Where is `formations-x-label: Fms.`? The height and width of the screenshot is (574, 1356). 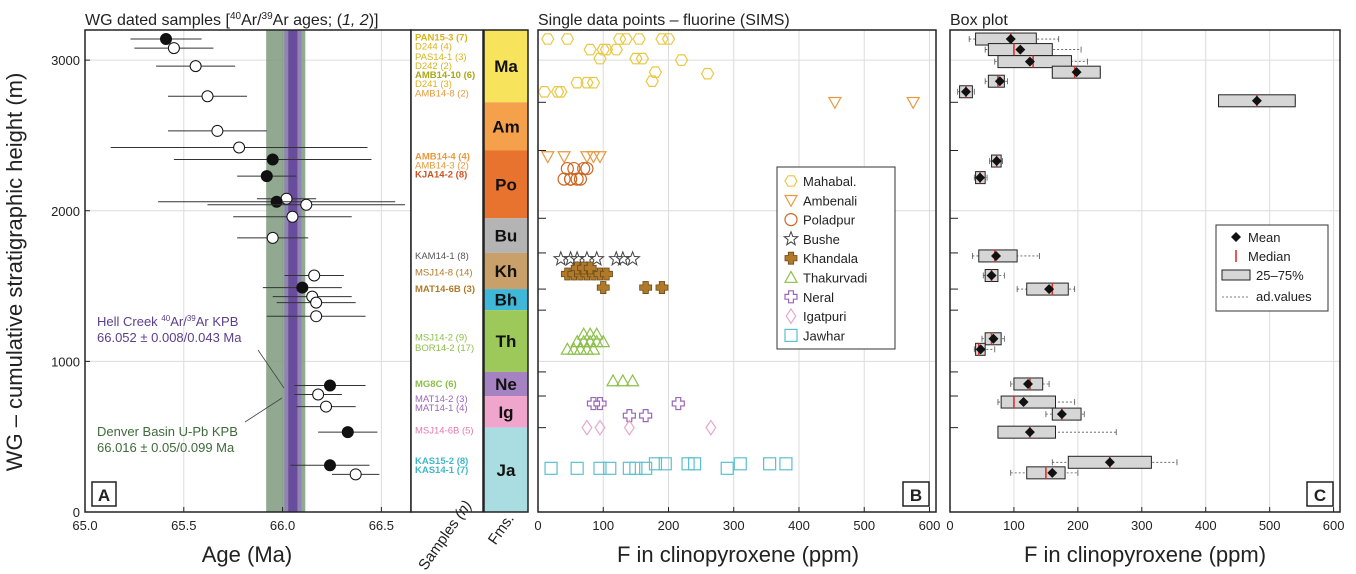
formations-x-label: Fms. is located at coordinates (501, 529).